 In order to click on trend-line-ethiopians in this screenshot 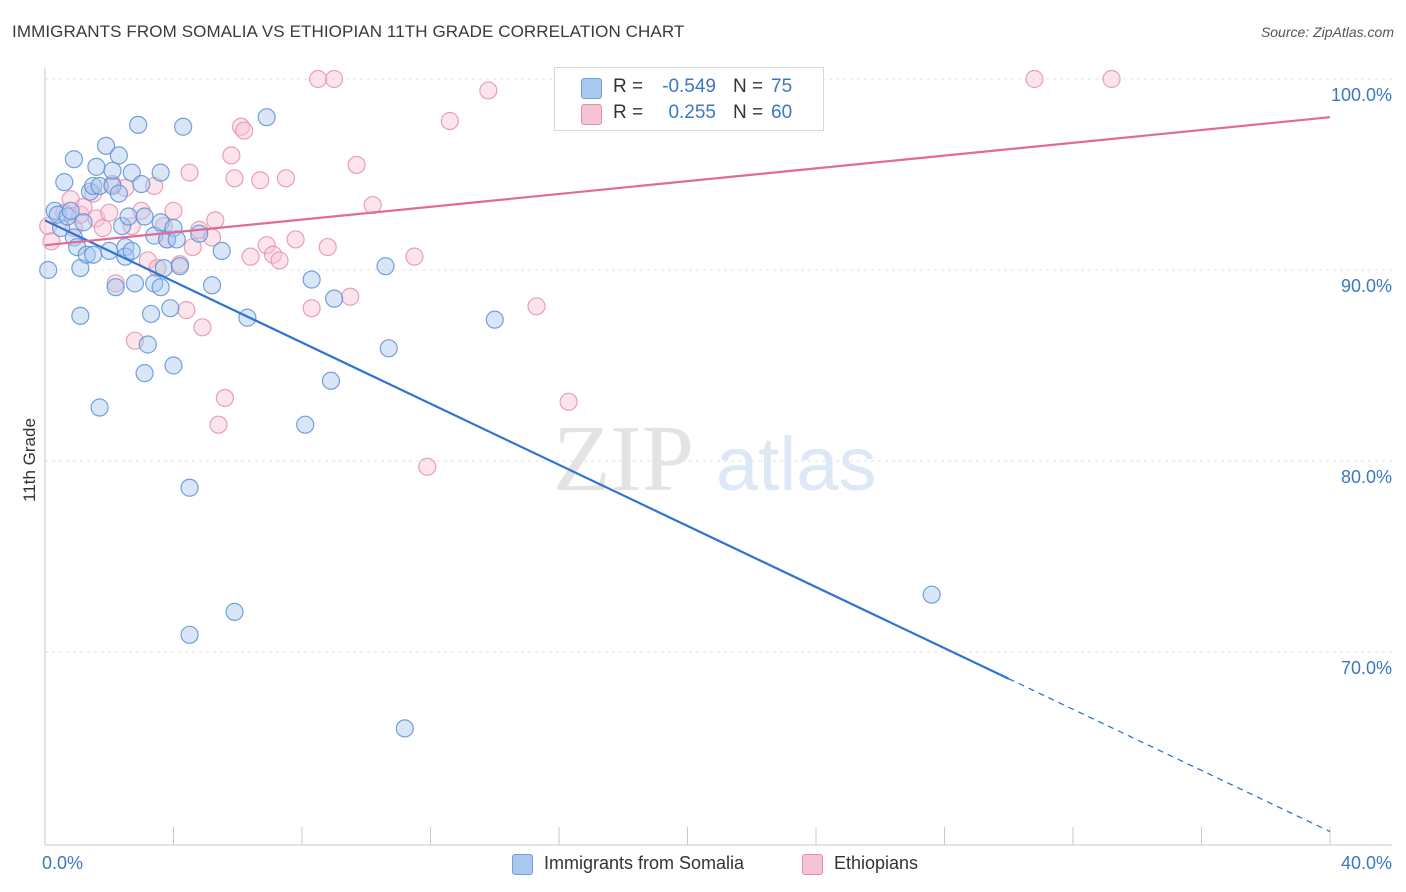, I will do `click(687, 181)`.